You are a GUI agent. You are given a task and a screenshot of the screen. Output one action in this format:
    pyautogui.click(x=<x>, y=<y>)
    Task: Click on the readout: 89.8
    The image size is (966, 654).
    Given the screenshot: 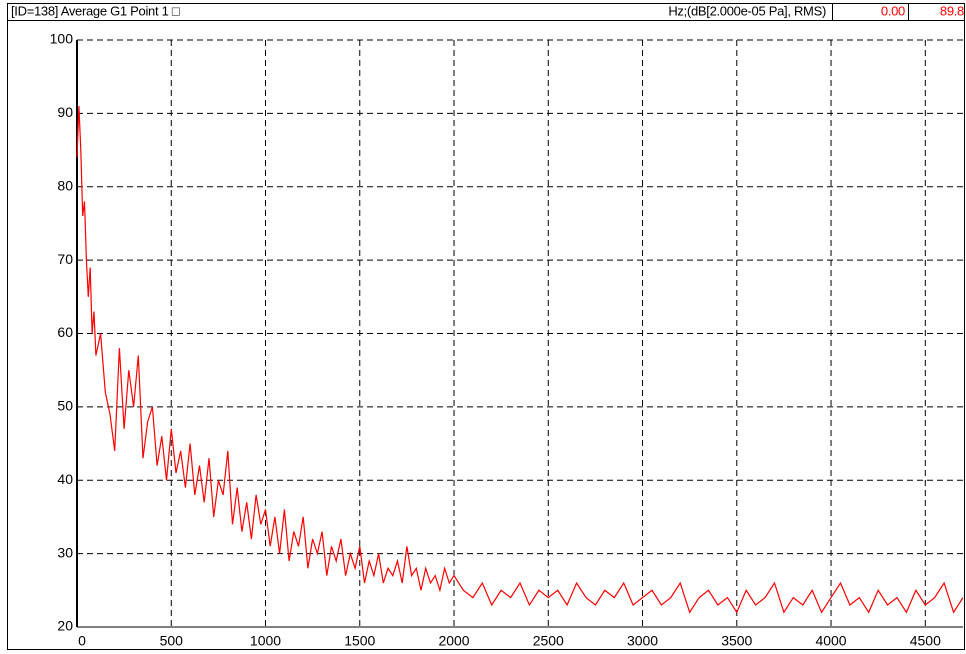 What is the action you would take?
    pyautogui.click(x=952, y=10)
    